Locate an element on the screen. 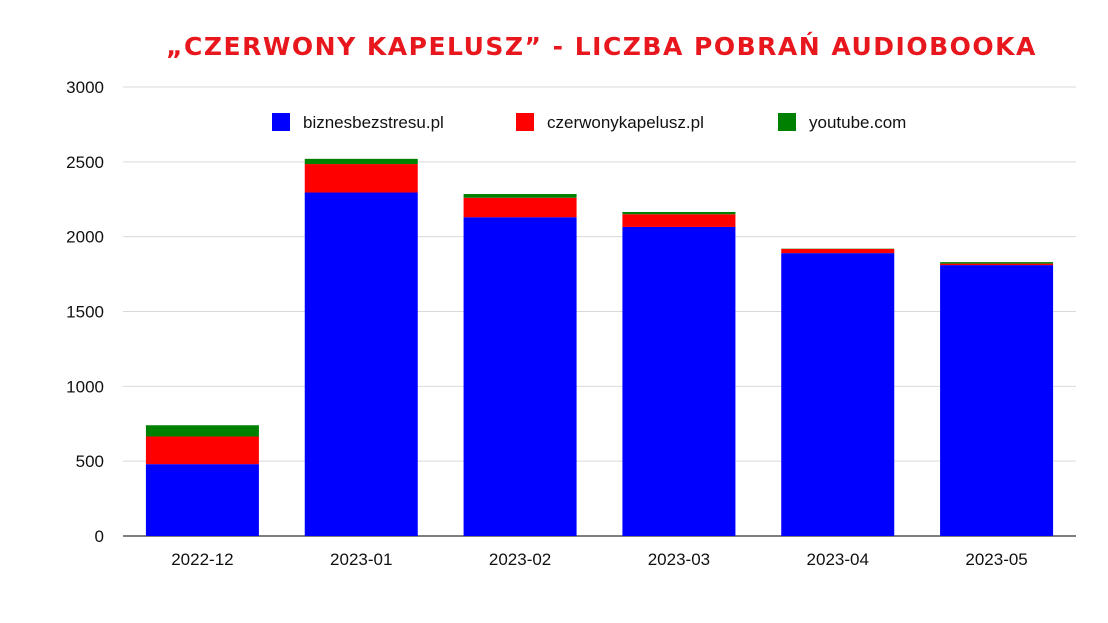  y-tick-label: 1500 is located at coordinates (85, 312).